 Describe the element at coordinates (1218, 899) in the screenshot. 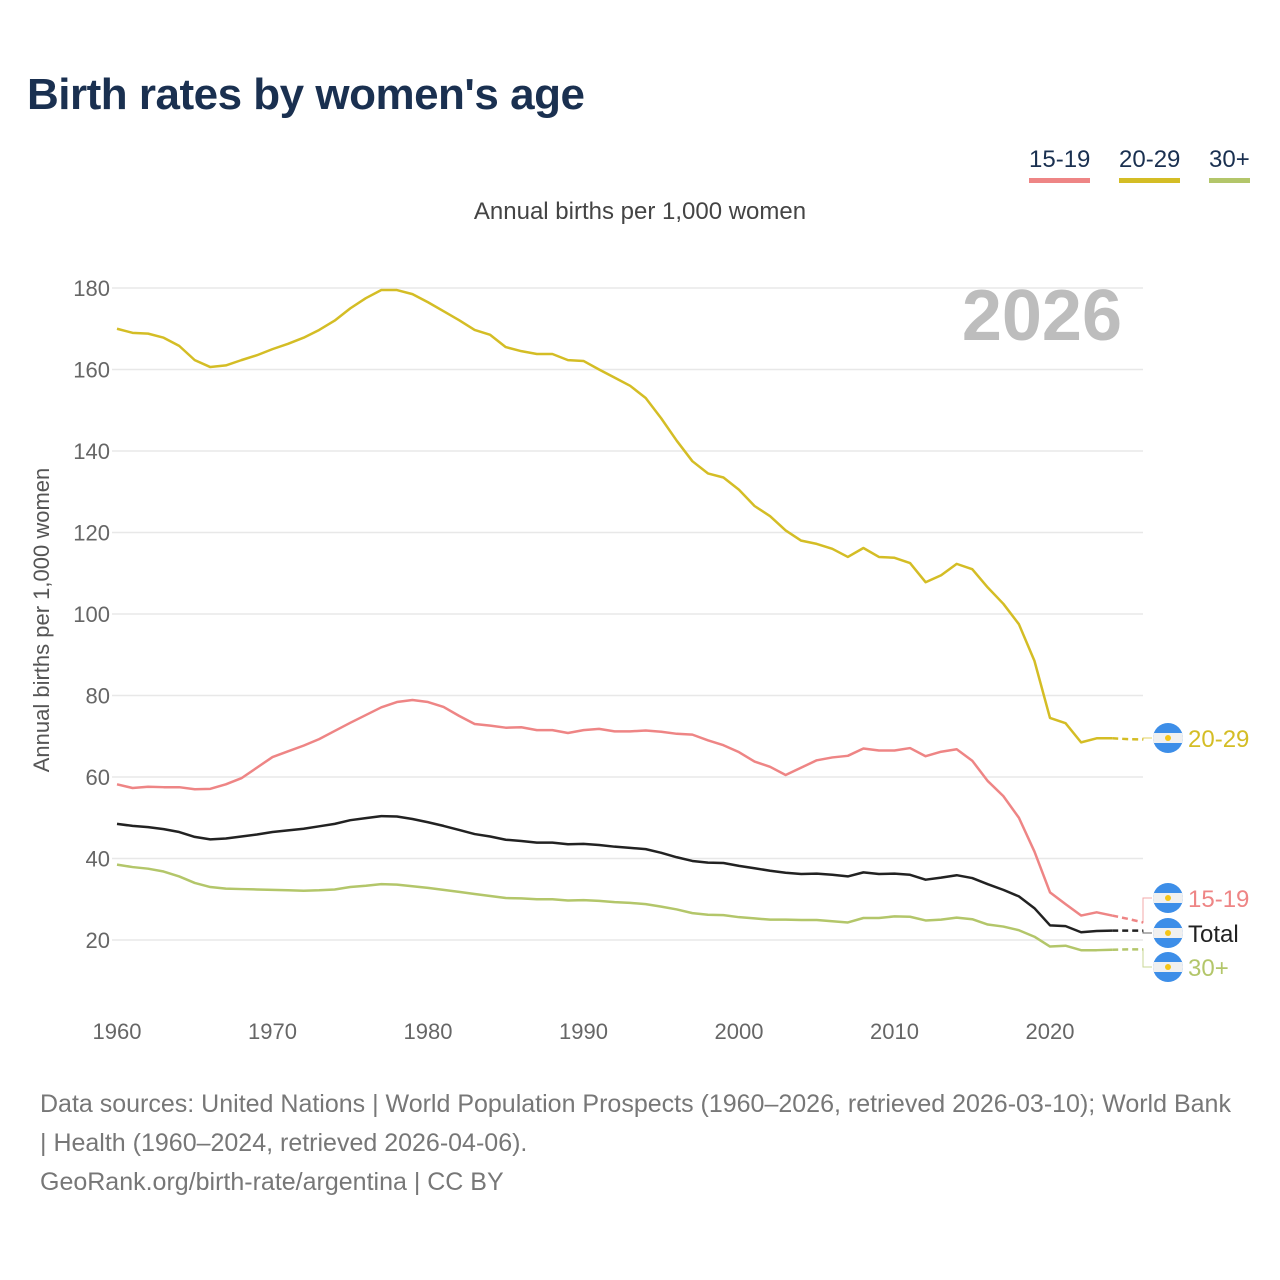

I see `series-label-15-19: 15-19` at that location.